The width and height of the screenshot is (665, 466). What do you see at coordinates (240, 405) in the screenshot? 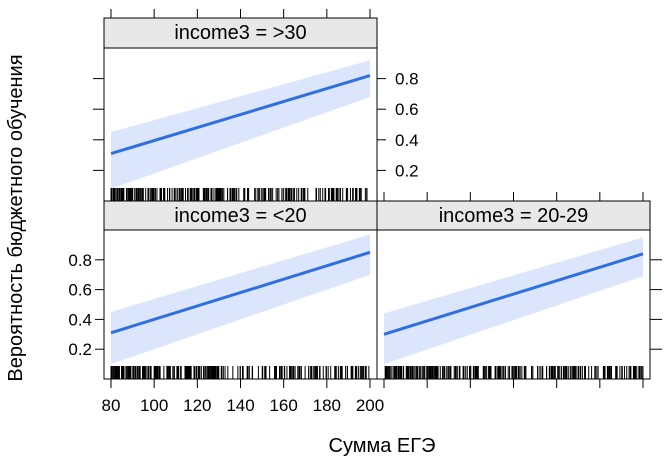
I see `x-tick-label: 140` at bounding box center [240, 405].